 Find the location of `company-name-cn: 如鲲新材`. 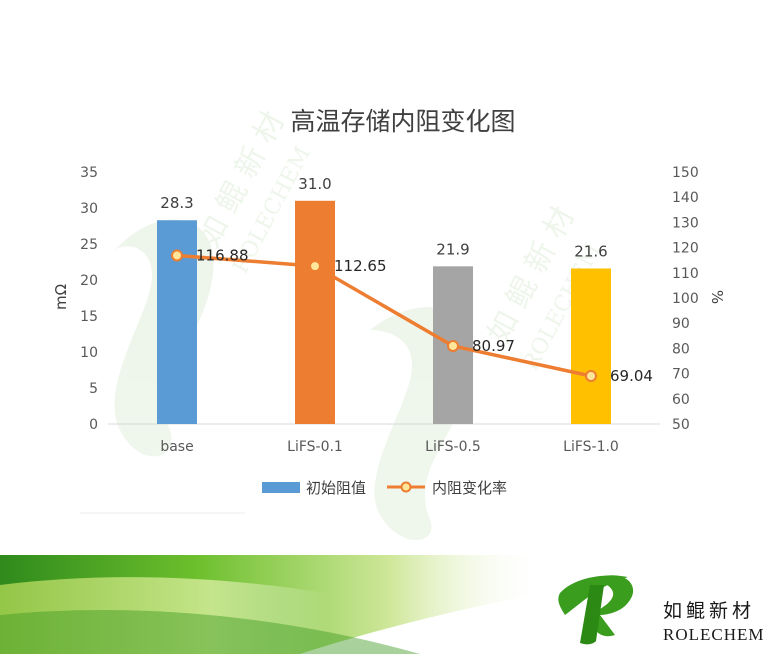

company-name-cn: 如鲲新材 is located at coordinates (709, 611).